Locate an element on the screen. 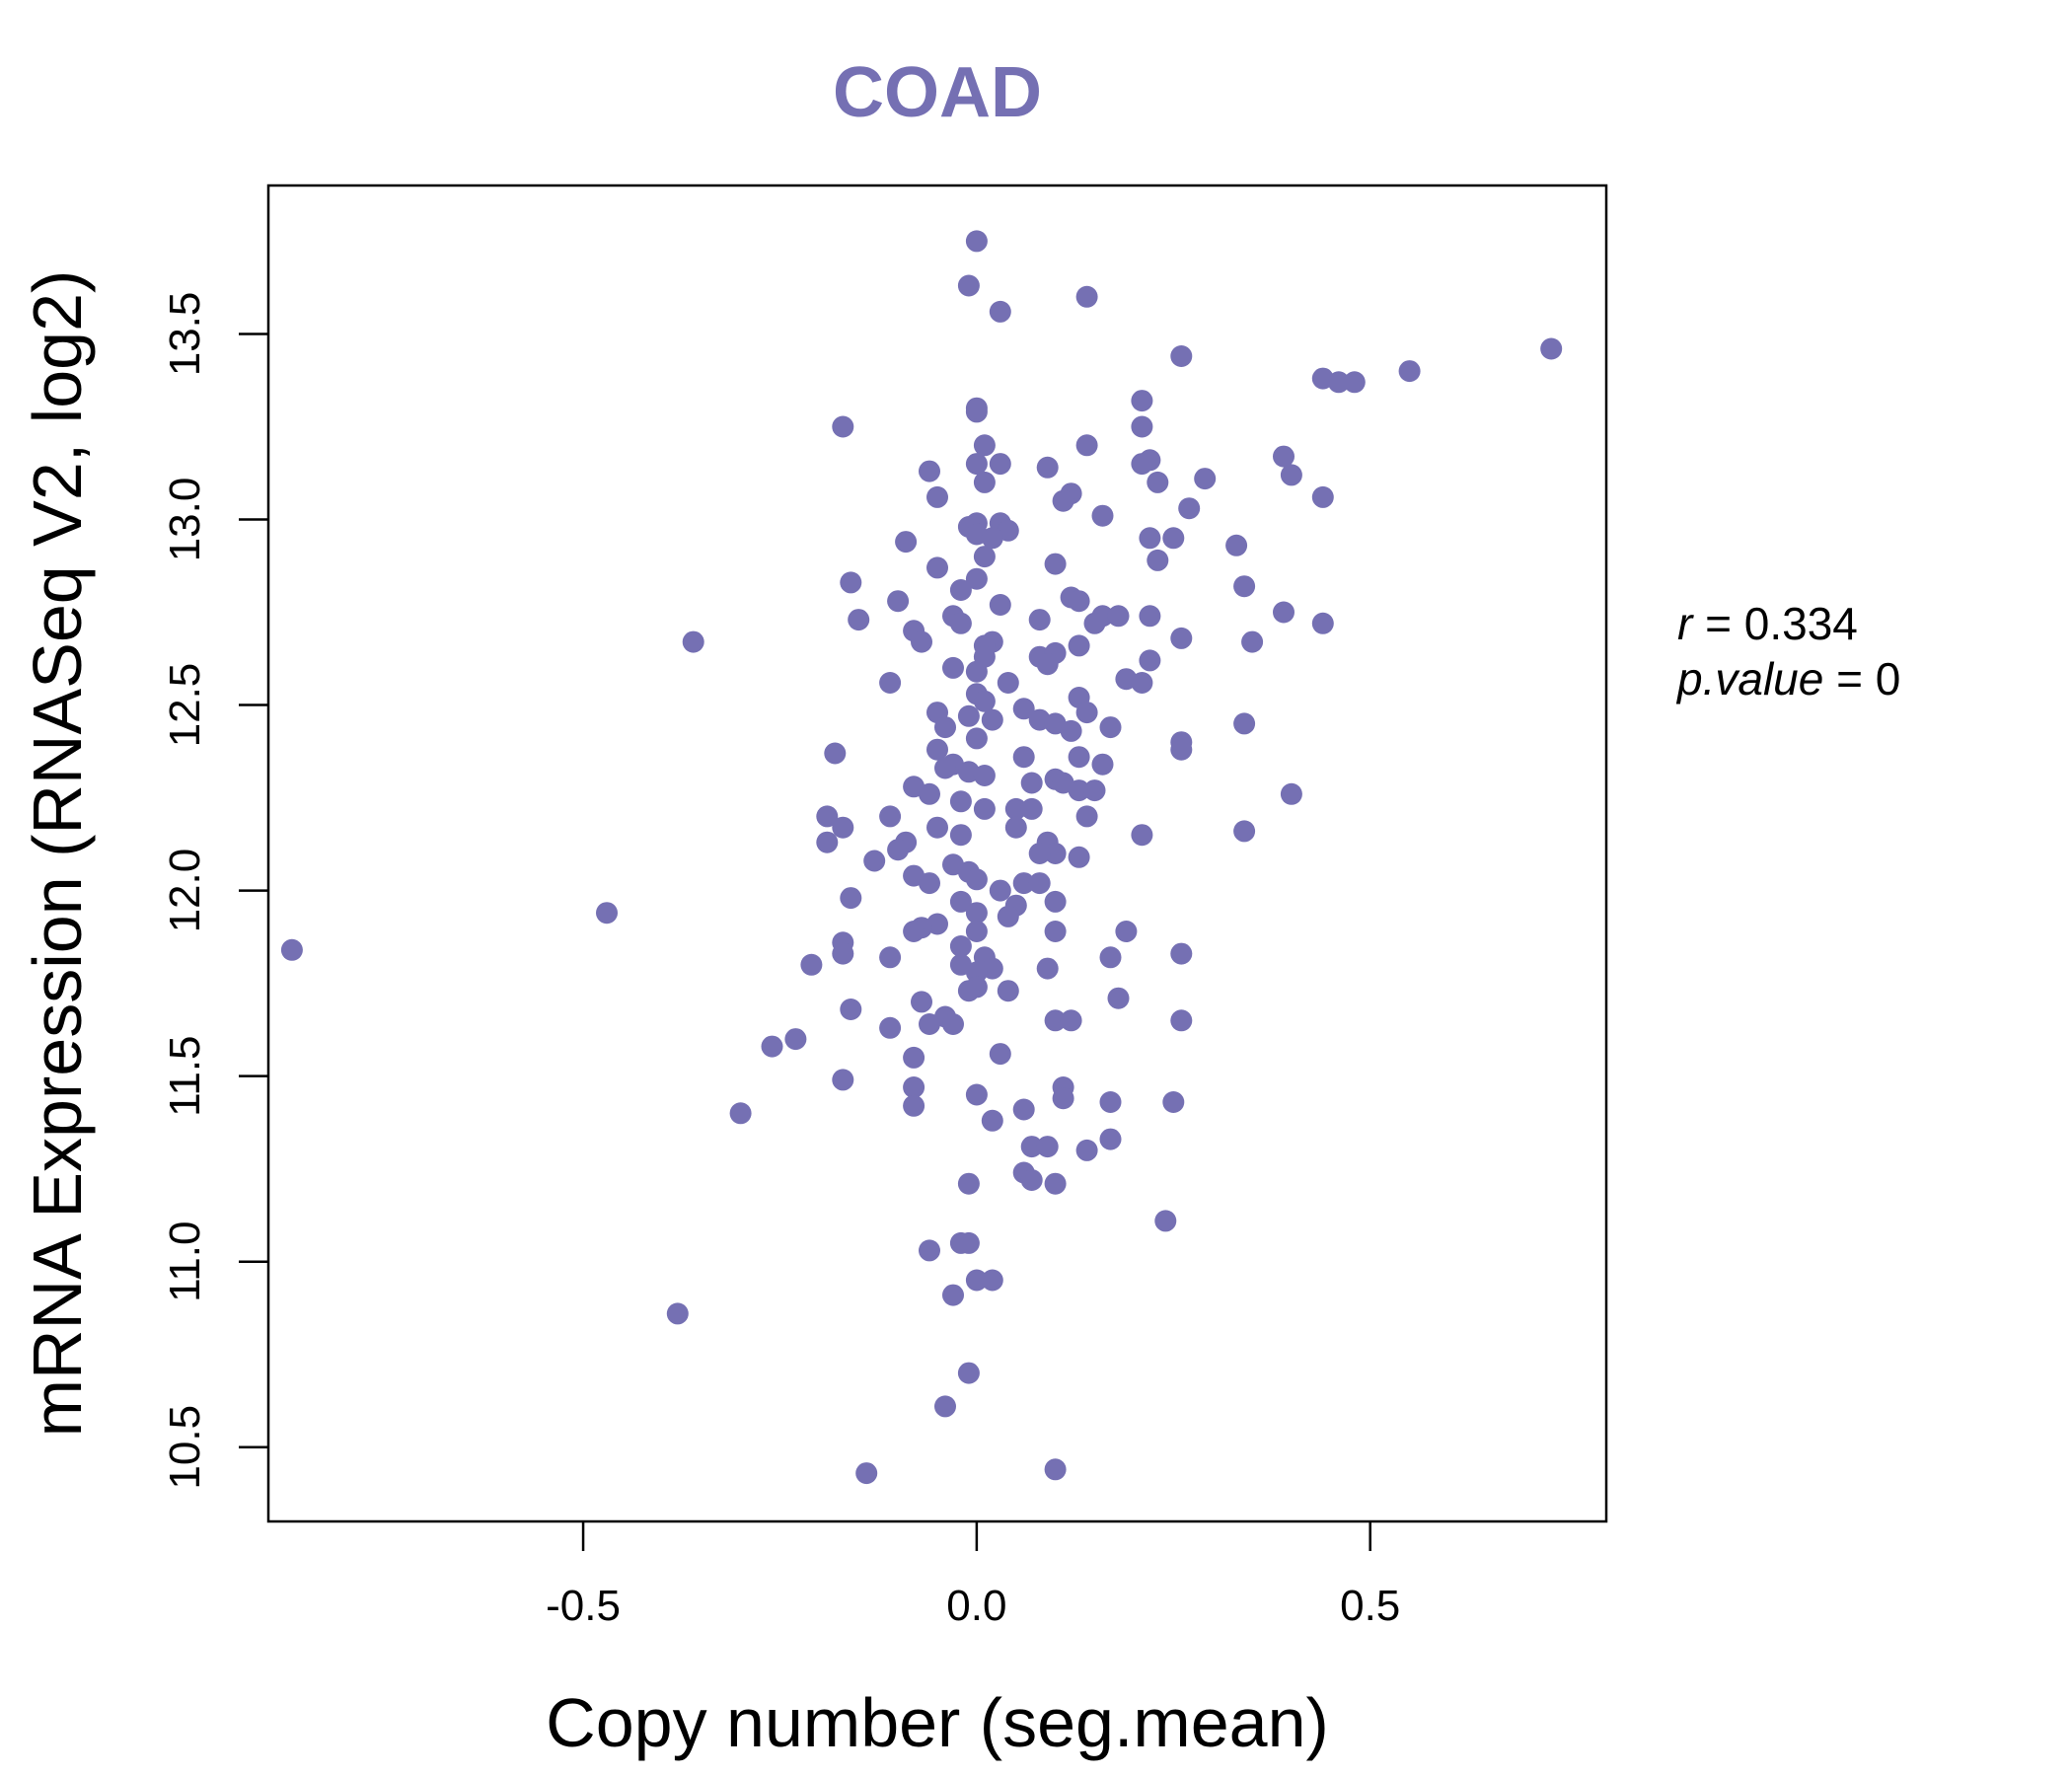  y-tick-label: 11.0 is located at coordinates (185, 1261).